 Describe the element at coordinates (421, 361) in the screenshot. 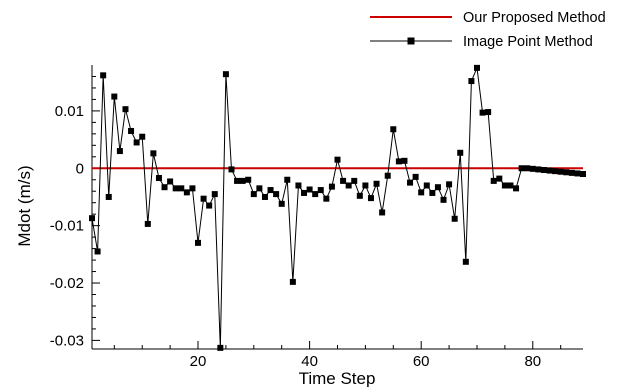

I see `x-tick-label: 60` at that location.